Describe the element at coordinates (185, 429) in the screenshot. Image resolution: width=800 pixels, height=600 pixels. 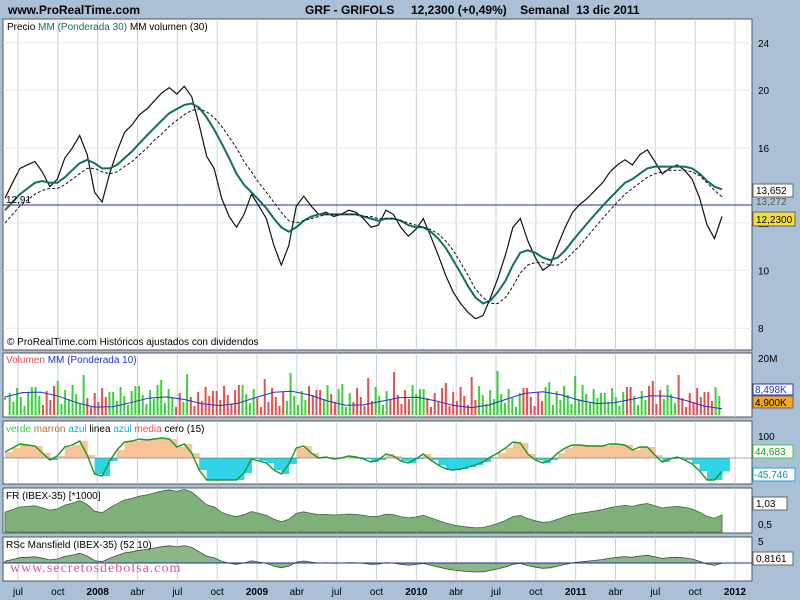
I see `legend-cero: cero (15)` at that location.